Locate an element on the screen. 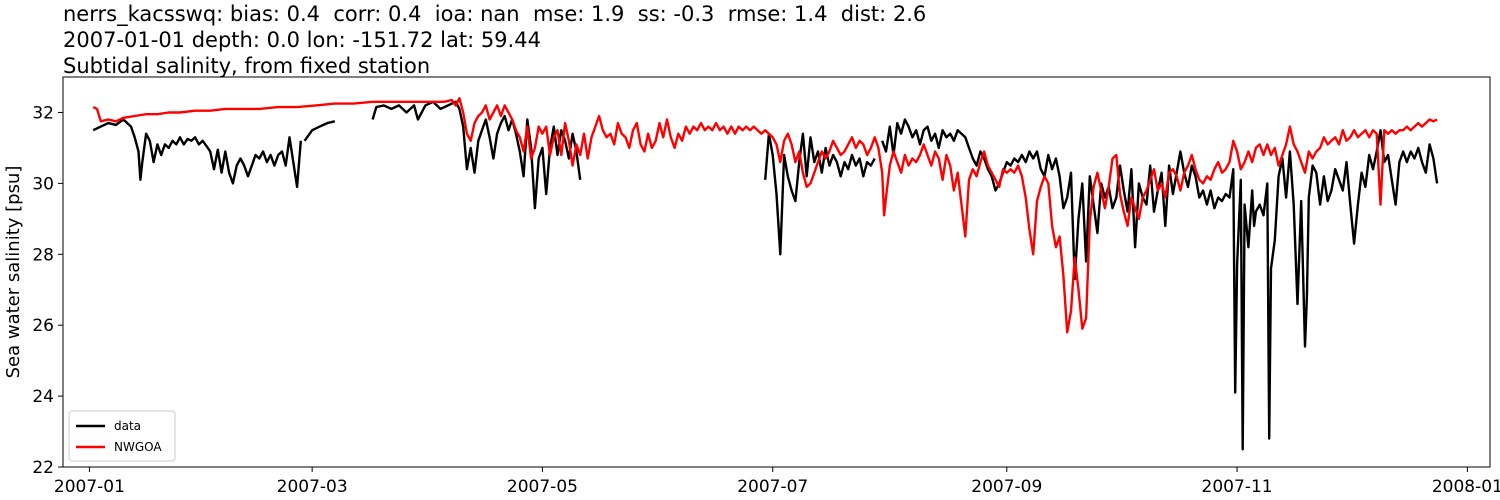 The image size is (1500, 500). y-tick-label: 32 is located at coordinates (43, 113).